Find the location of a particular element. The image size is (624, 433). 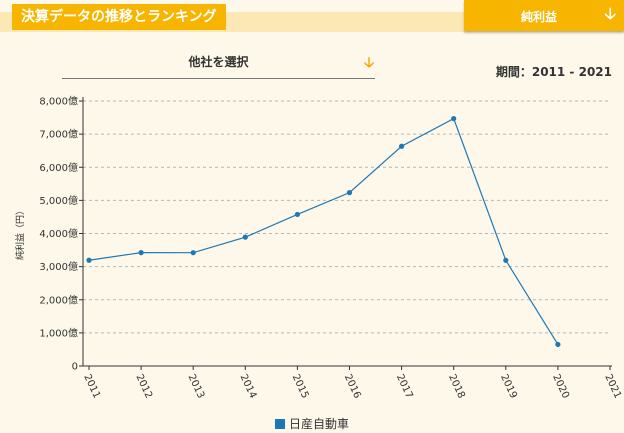

page-title: 決算データの推移とランキング is located at coordinates (119, 17).